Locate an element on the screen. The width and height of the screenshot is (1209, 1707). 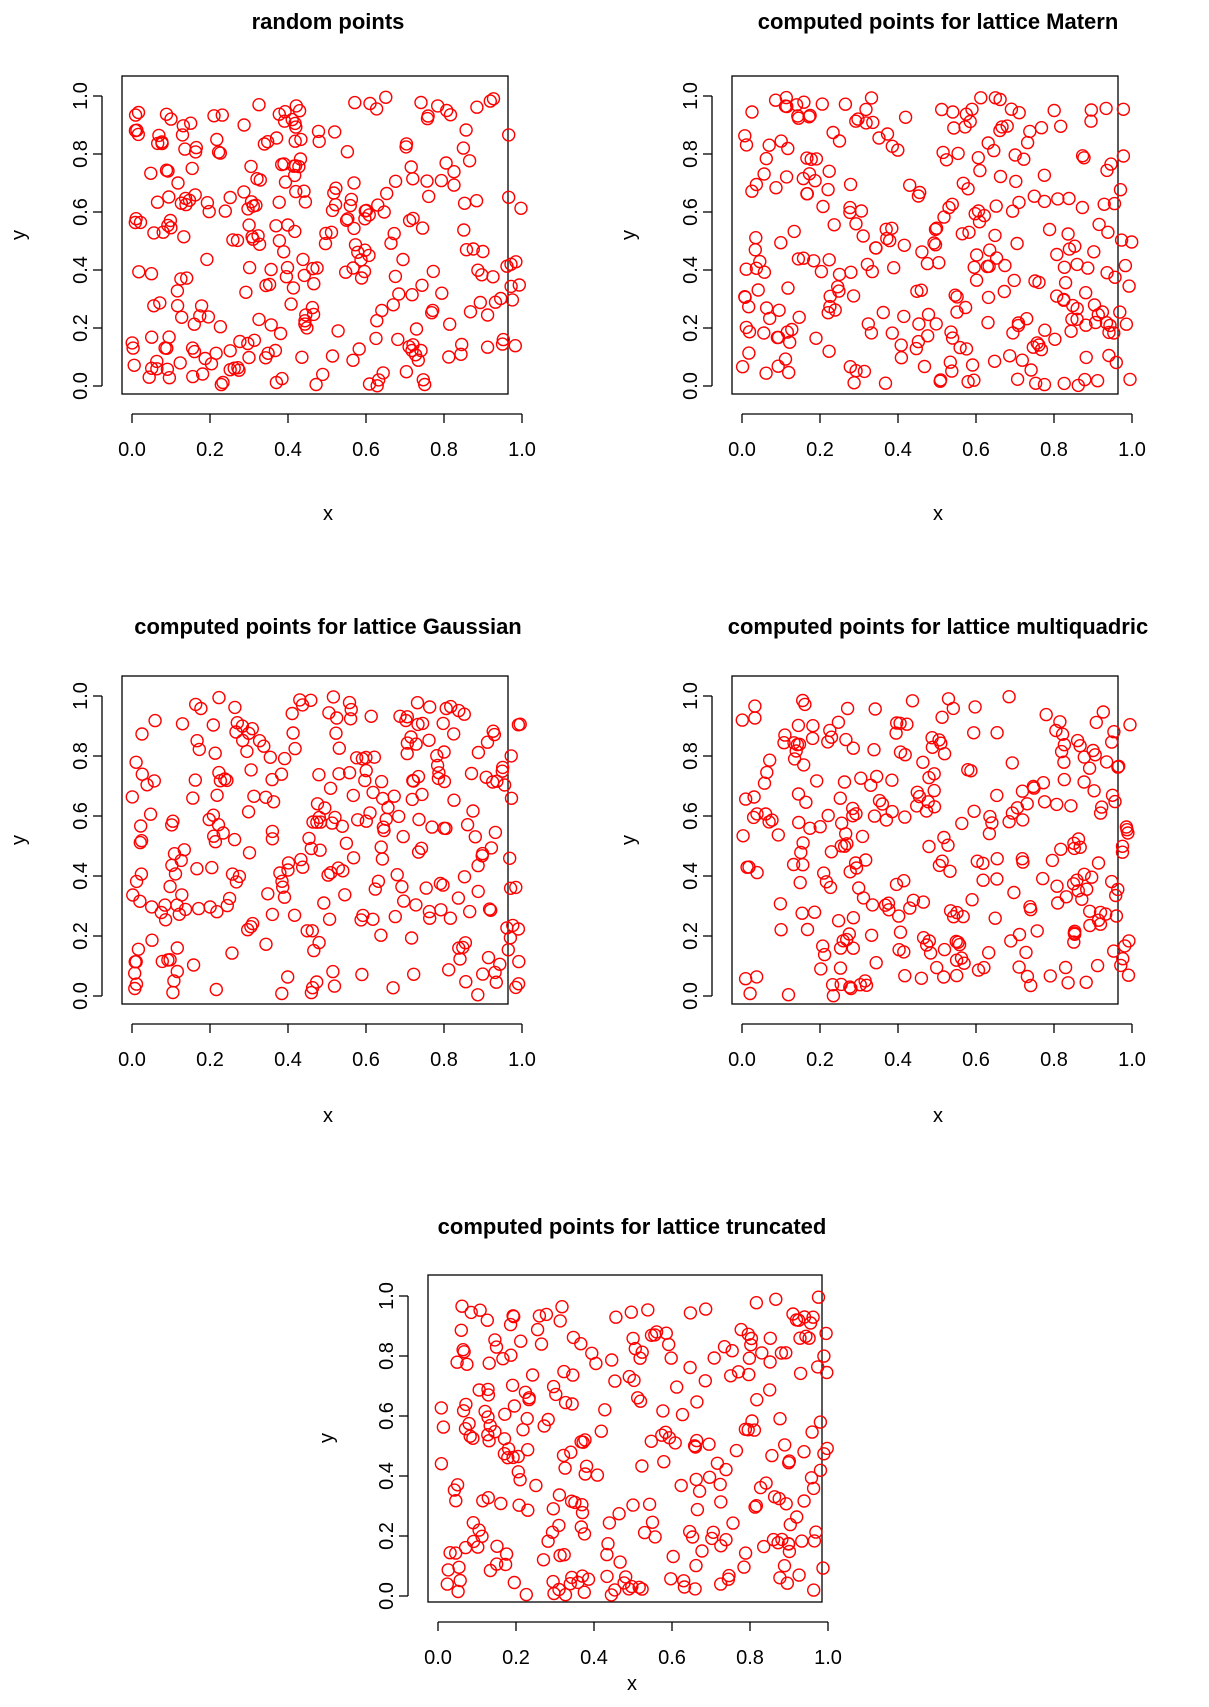
panel-title: computed points for lattice Gaussian is located at coordinates (328, 626).